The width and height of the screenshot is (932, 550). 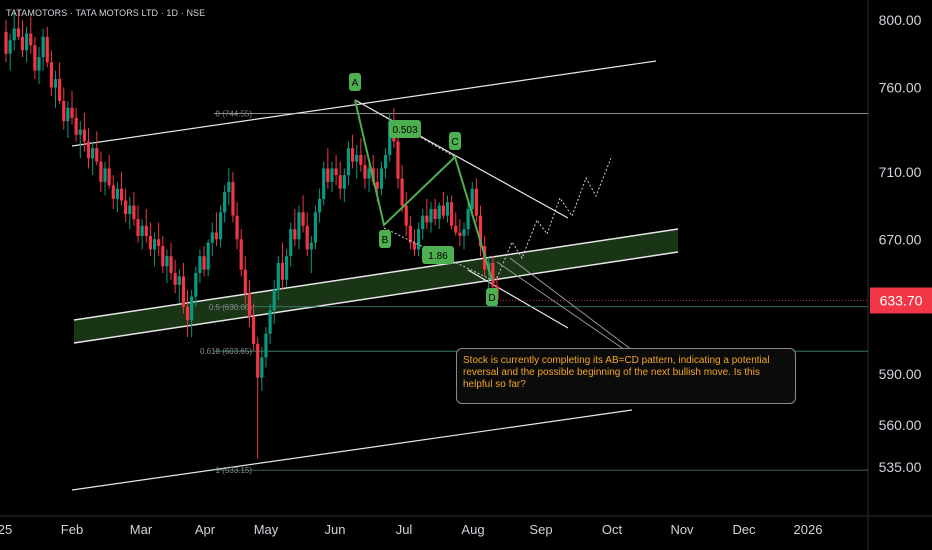 I want to click on abcd-pattern-line, so click(x=423, y=190).